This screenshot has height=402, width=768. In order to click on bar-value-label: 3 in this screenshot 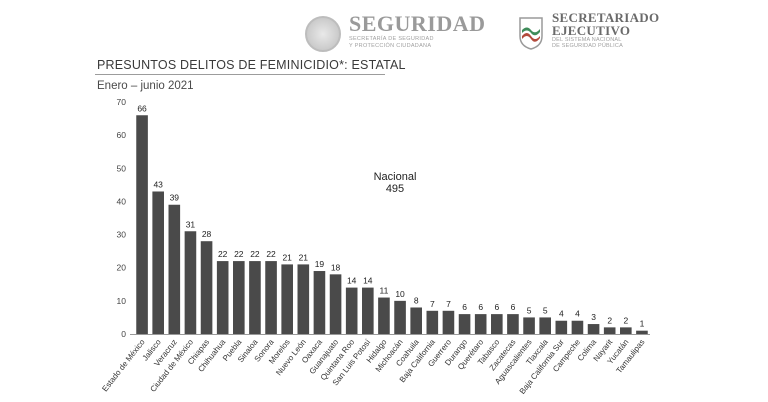, I will do `click(593, 317)`.